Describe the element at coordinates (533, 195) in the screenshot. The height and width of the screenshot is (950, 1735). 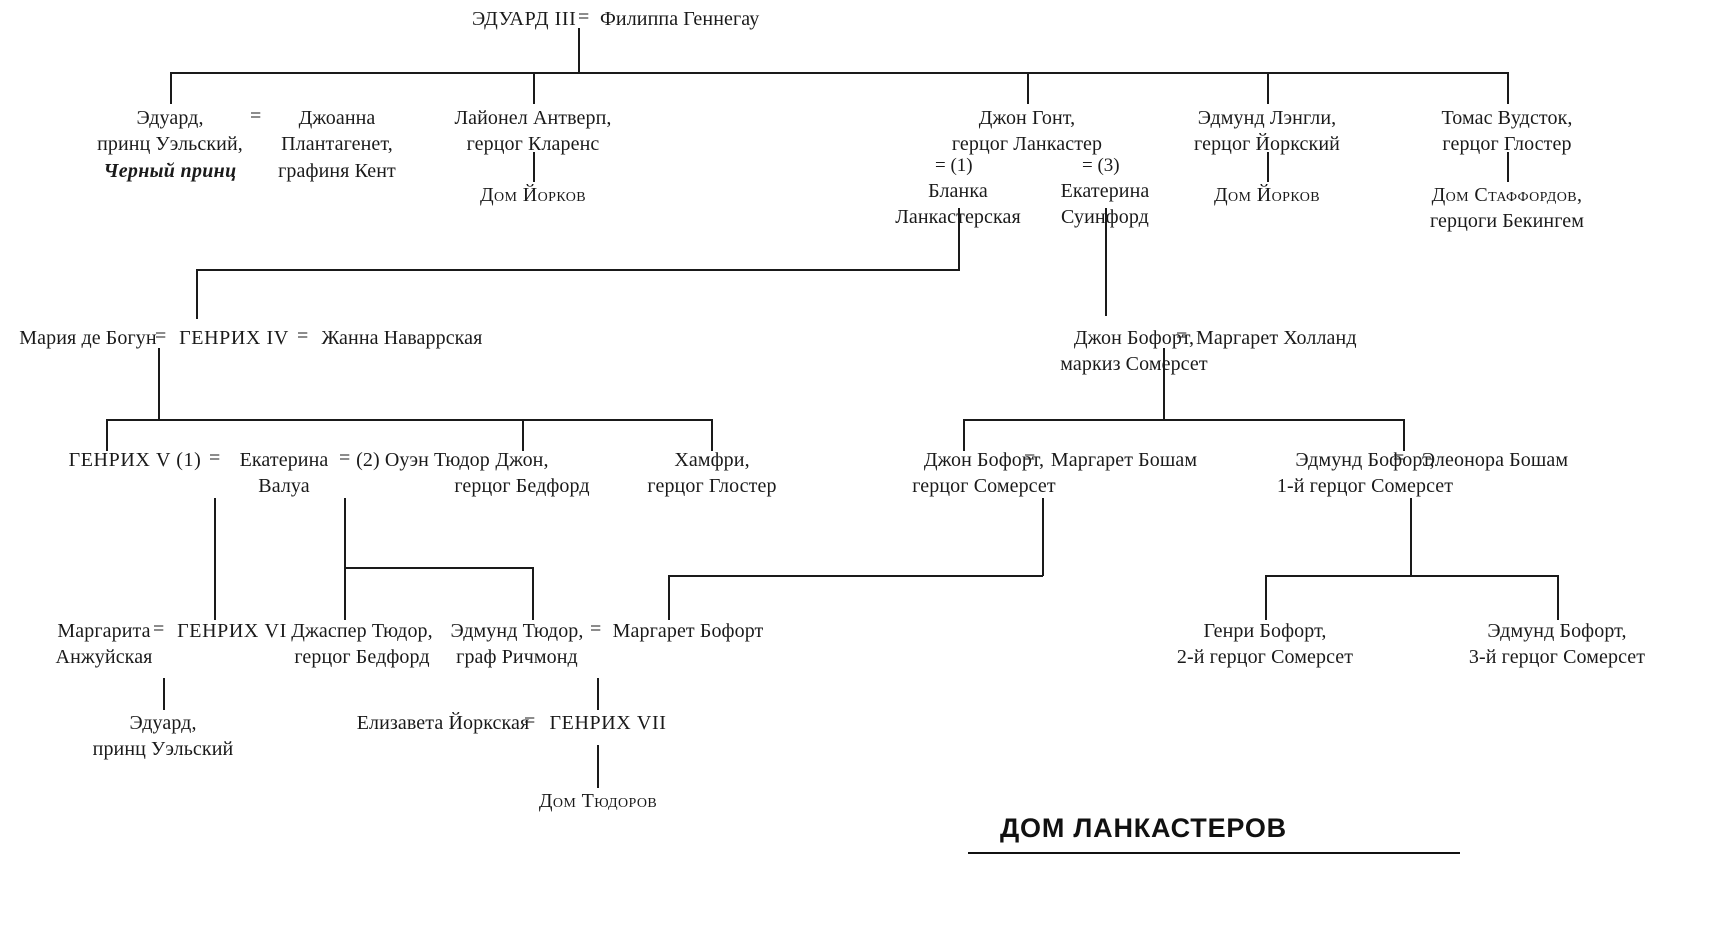
I see `house-label-york-clarence: Дом Йорков` at that location.